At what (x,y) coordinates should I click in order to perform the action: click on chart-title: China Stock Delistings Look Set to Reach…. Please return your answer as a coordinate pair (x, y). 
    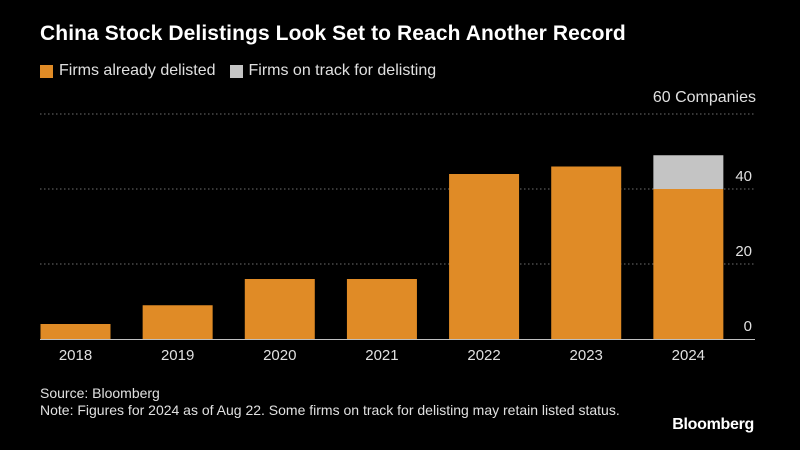
    Looking at the image, I should click on (333, 33).